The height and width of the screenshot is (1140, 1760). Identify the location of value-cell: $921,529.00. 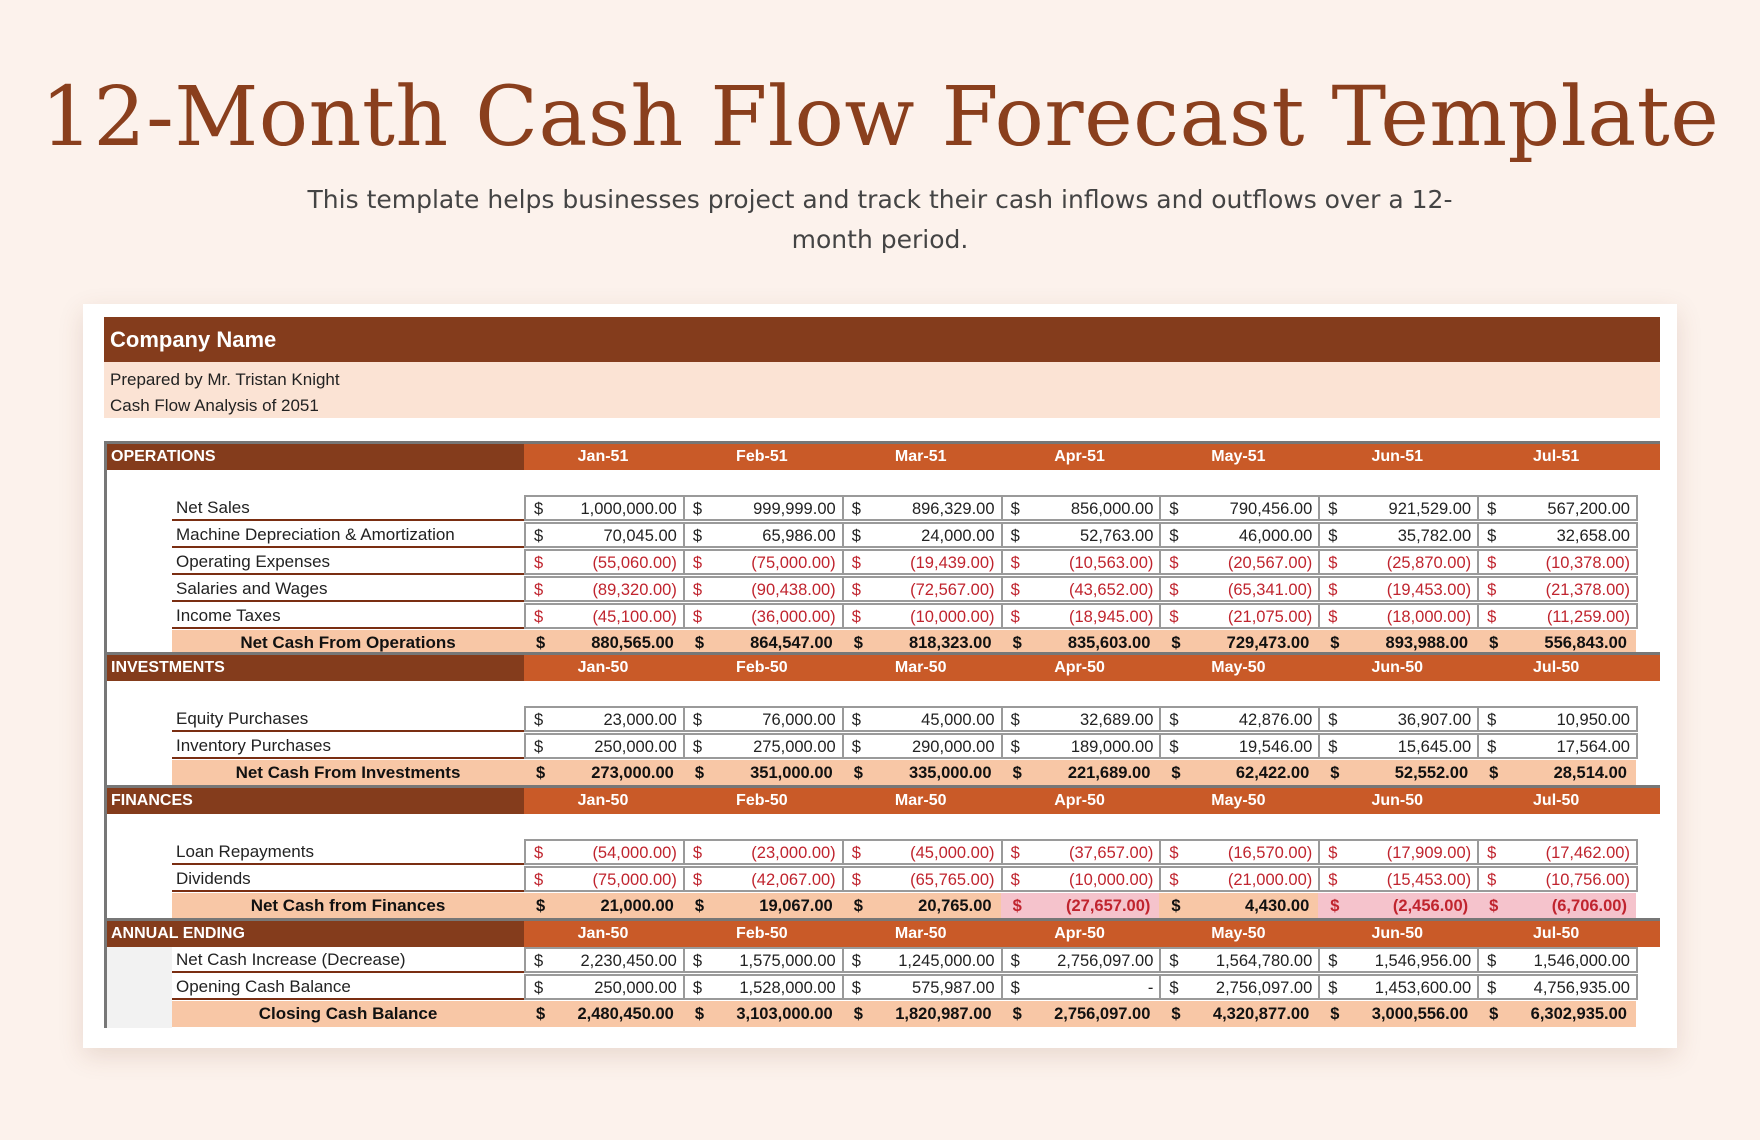
(1399, 508).